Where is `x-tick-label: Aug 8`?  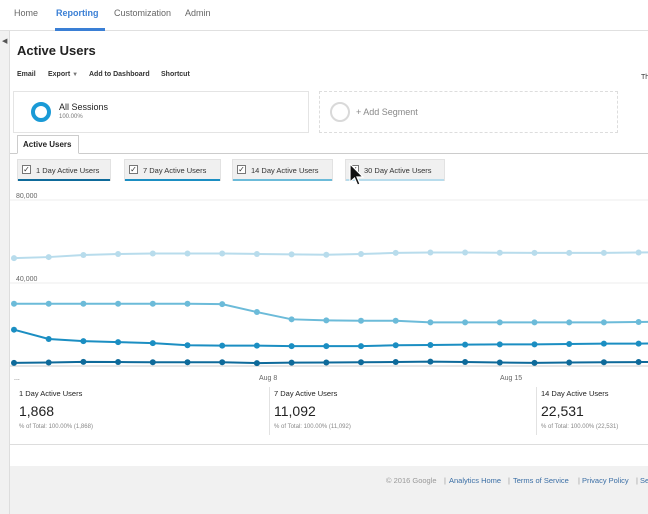
x-tick-label: Aug 8 is located at coordinates (268, 378).